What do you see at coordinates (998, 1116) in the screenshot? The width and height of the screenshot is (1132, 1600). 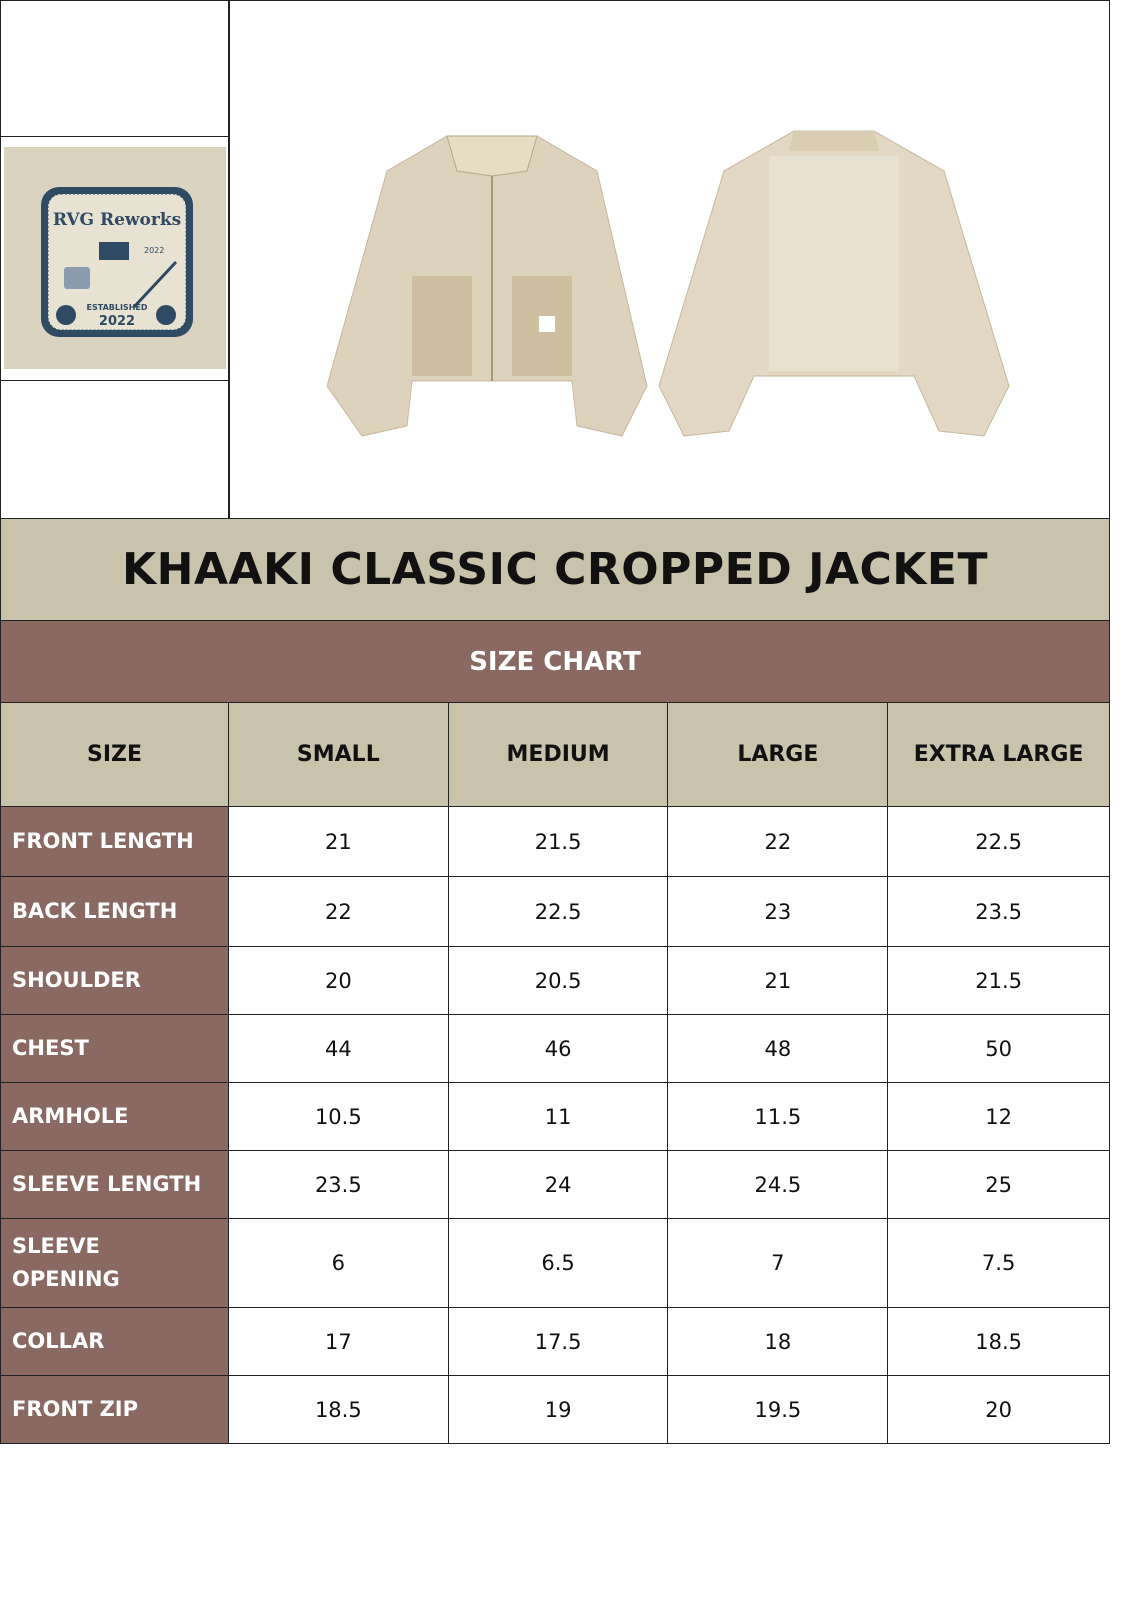 I see `table-cell: 12` at bounding box center [998, 1116].